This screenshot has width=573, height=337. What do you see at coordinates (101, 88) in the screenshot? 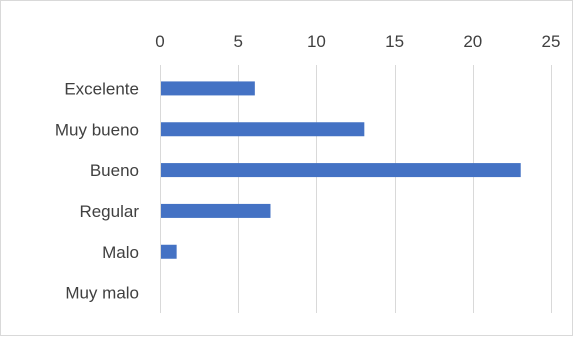
I see `category-label: Excelente` at bounding box center [101, 88].